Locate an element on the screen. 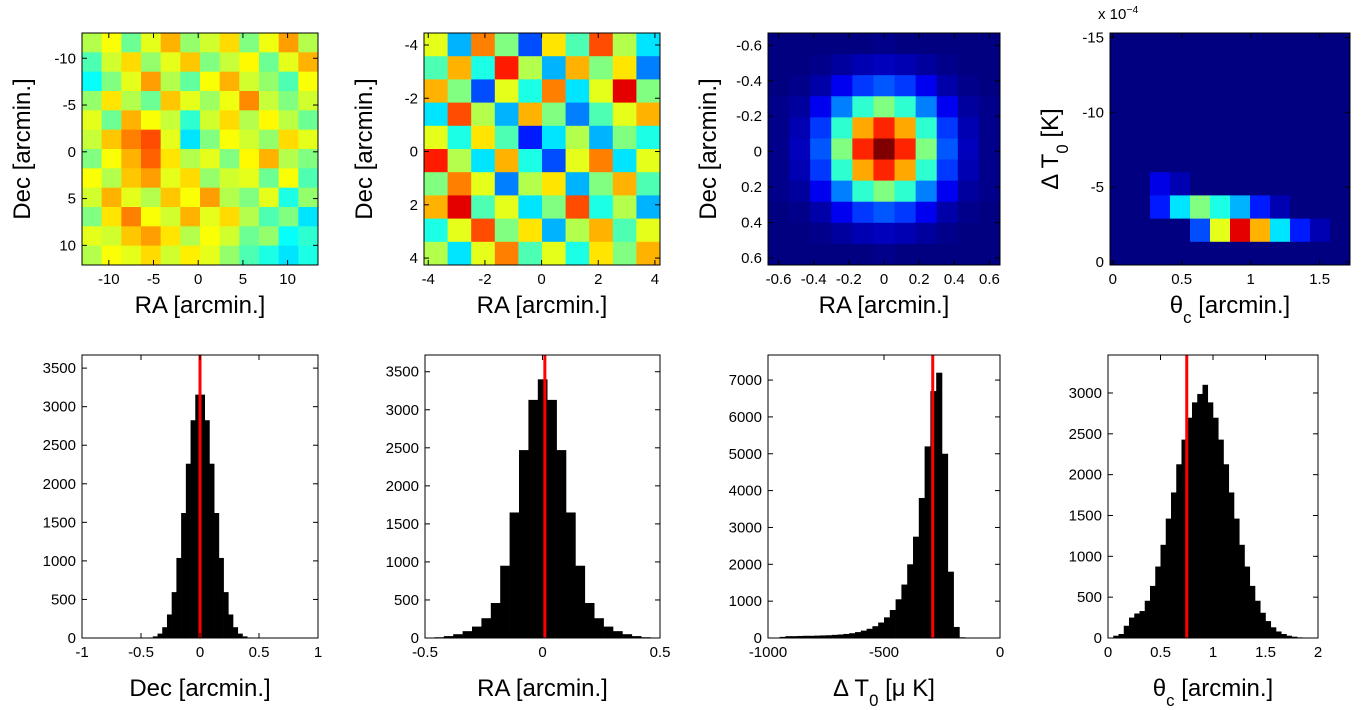  y-tick-label: 2000 is located at coordinates (1085, 475).